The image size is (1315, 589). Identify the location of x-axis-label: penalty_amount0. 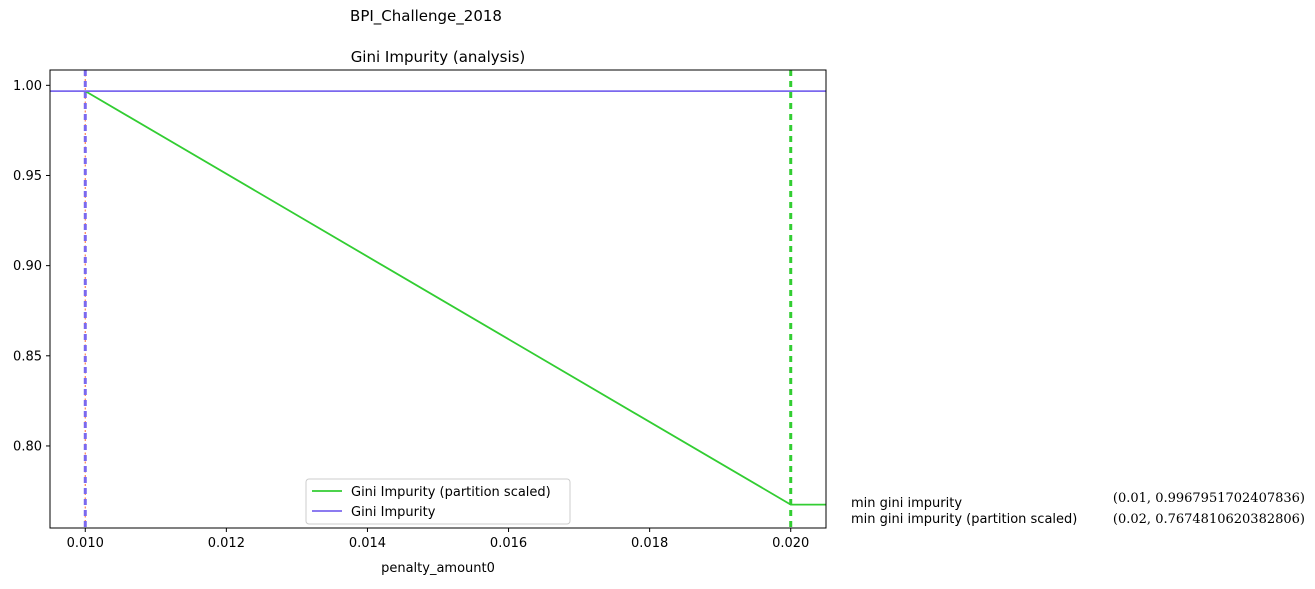
(438, 568).